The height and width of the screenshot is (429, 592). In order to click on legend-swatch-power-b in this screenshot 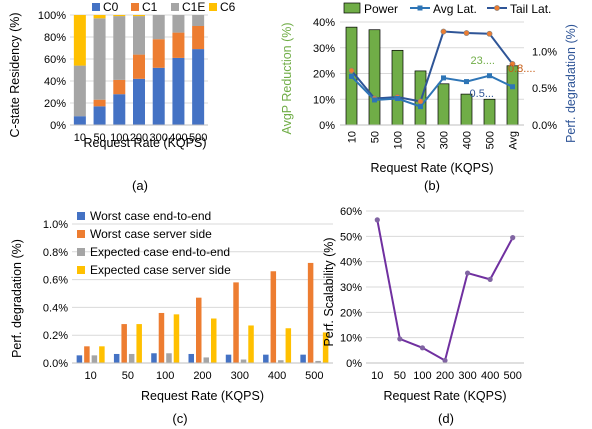, I will do `click(352, 8)`.